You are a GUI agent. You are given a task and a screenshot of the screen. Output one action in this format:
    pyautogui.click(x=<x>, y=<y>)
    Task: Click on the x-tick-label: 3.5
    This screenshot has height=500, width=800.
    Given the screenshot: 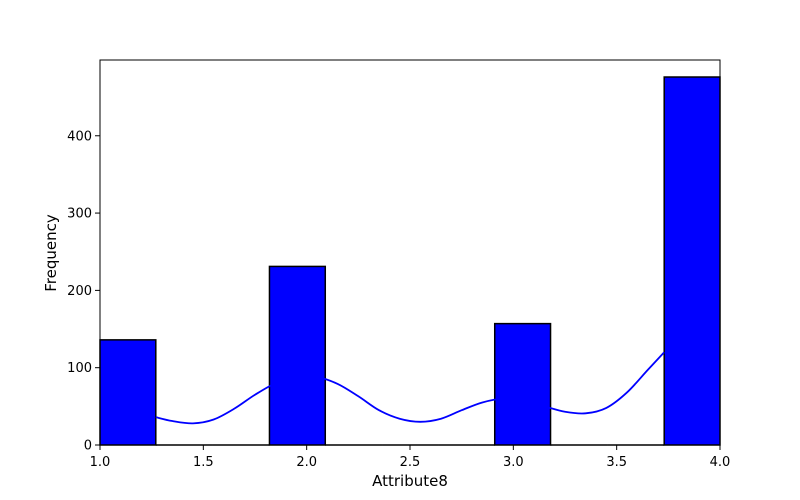 What is the action you would take?
    pyautogui.click(x=616, y=462)
    